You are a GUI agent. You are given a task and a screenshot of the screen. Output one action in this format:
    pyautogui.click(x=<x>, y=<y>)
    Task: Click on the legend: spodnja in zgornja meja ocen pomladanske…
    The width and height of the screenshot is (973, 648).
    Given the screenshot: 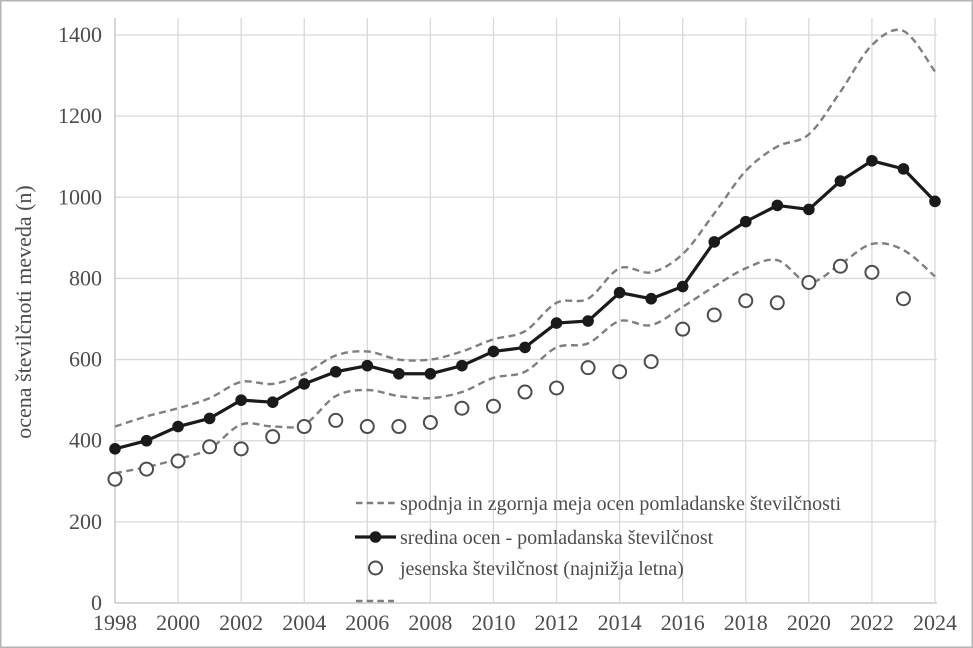 What is the action you would take?
    pyautogui.click(x=598, y=548)
    